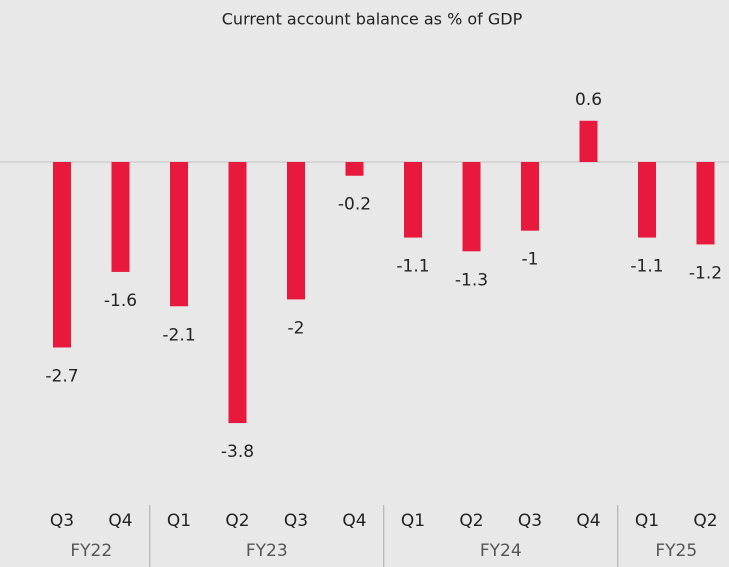  What do you see at coordinates (501, 551) in the screenshot?
I see `group-label: FY24` at bounding box center [501, 551].